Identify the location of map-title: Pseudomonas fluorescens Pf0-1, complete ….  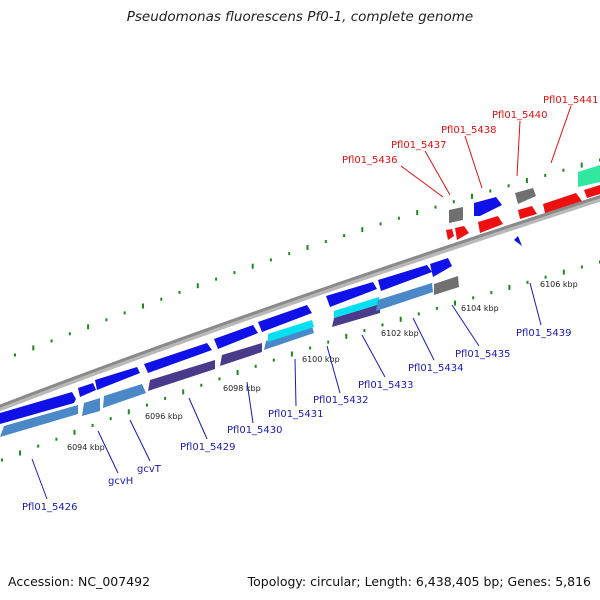
(300, 17).